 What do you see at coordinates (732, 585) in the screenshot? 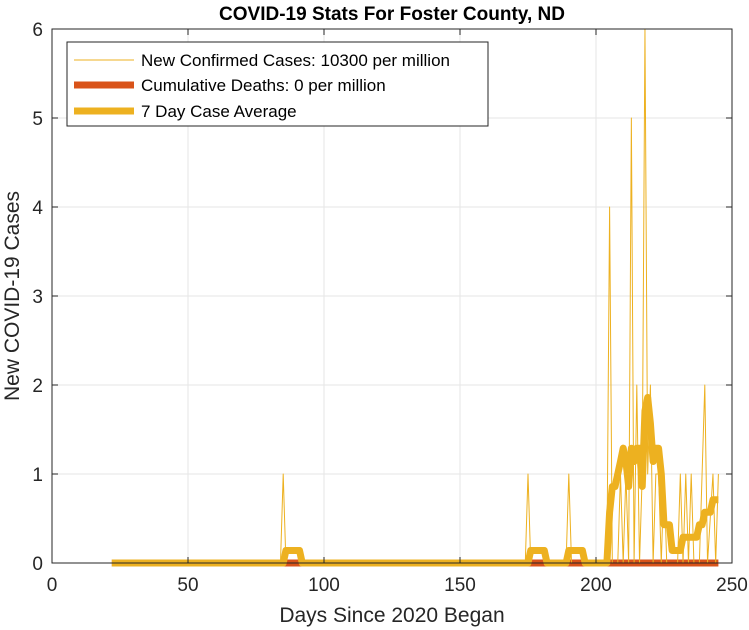
I see `x-tick-label: 250` at bounding box center [732, 585].